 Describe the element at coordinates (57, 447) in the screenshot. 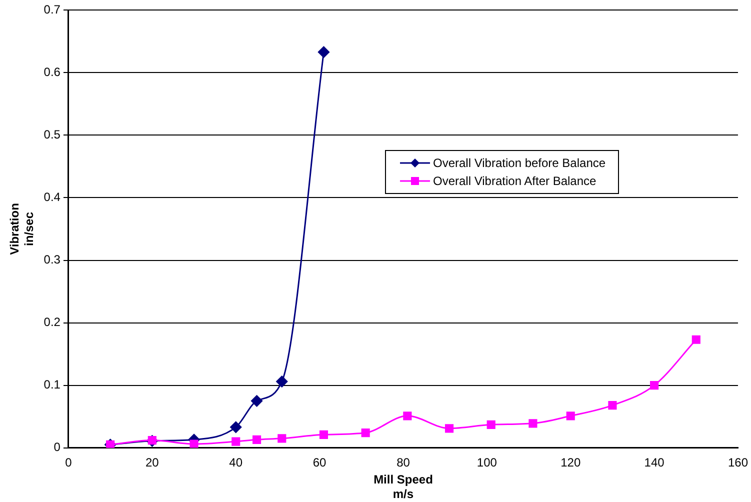

I see `y-tick-label: 0` at that location.